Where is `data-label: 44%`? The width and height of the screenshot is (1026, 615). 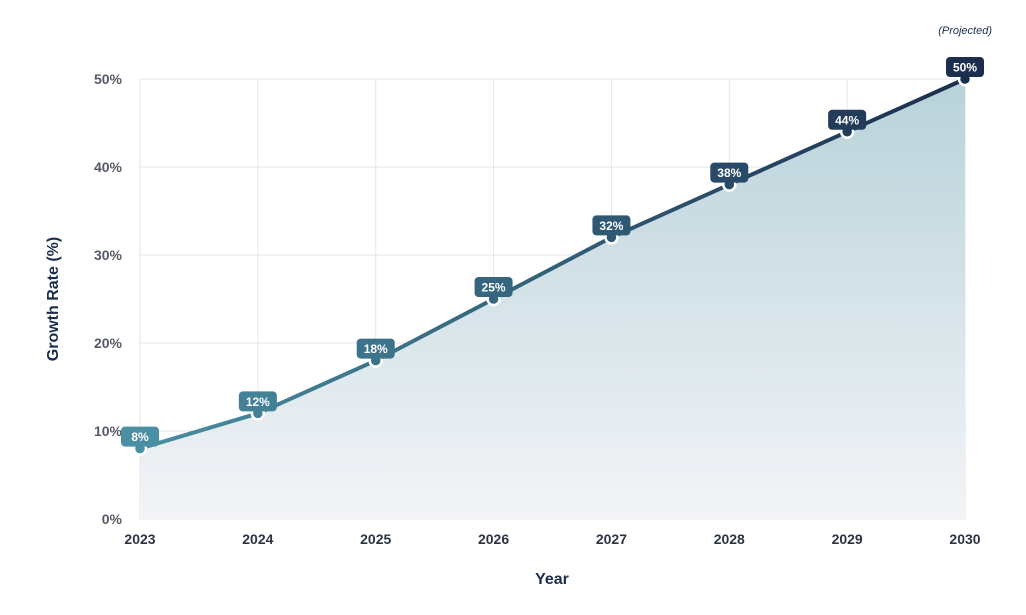 data-label: 44% is located at coordinates (847, 120).